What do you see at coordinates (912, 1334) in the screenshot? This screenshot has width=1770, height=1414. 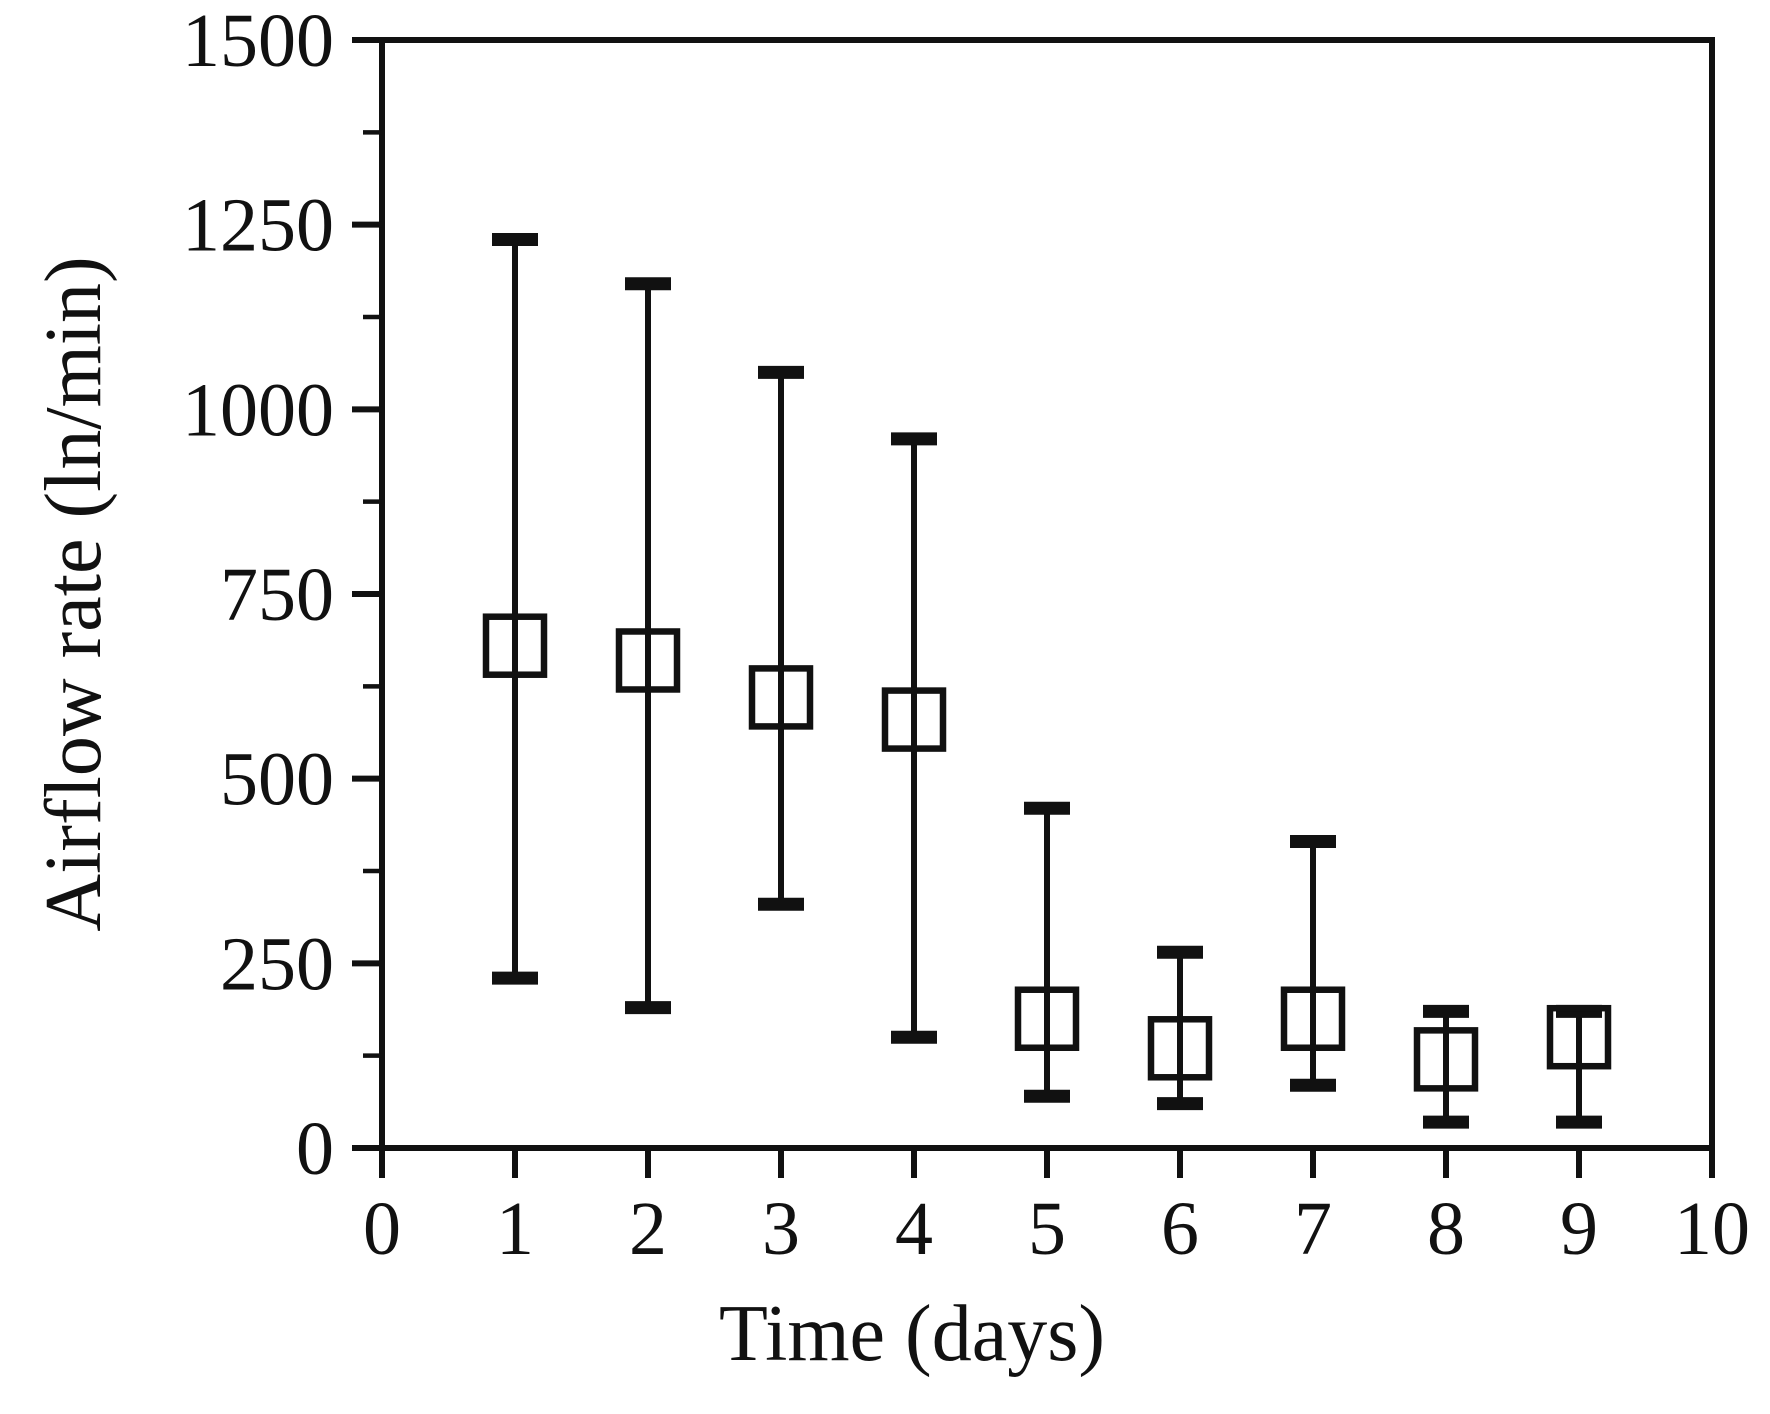 I see `x-axis-title: Time (days)` at bounding box center [912, 1334].